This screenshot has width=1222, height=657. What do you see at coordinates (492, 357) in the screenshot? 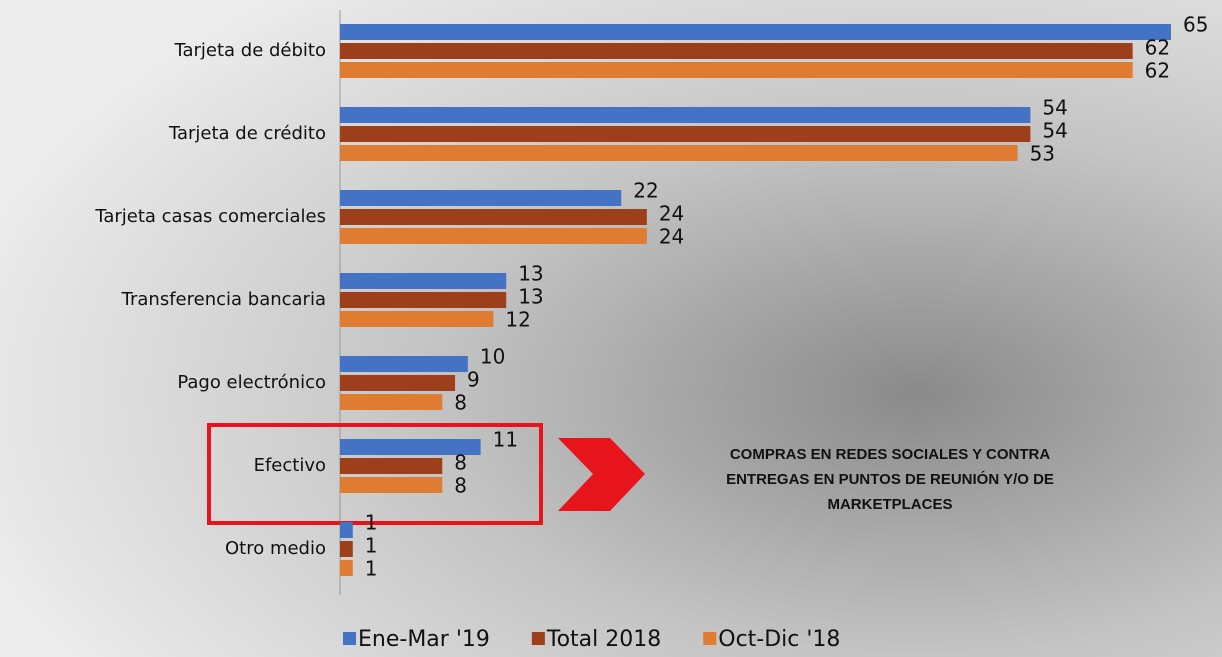
I see `value-label: 10` at bounding box center [492, 357].